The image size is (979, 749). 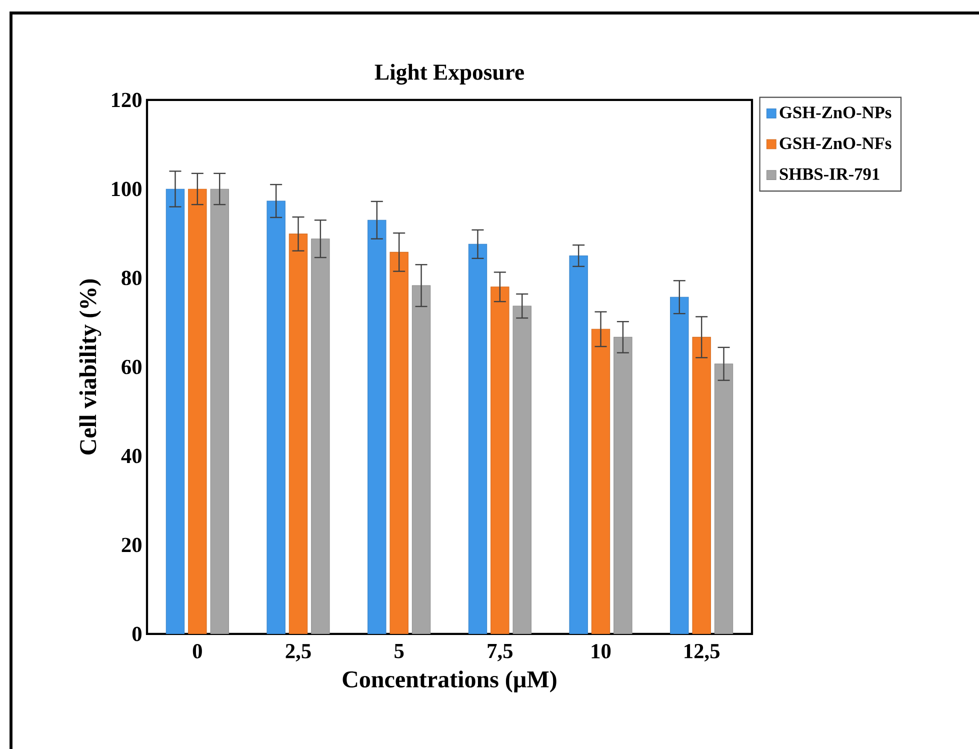 I want to click on x-tick-label: 0, so click(x=197, y=651).